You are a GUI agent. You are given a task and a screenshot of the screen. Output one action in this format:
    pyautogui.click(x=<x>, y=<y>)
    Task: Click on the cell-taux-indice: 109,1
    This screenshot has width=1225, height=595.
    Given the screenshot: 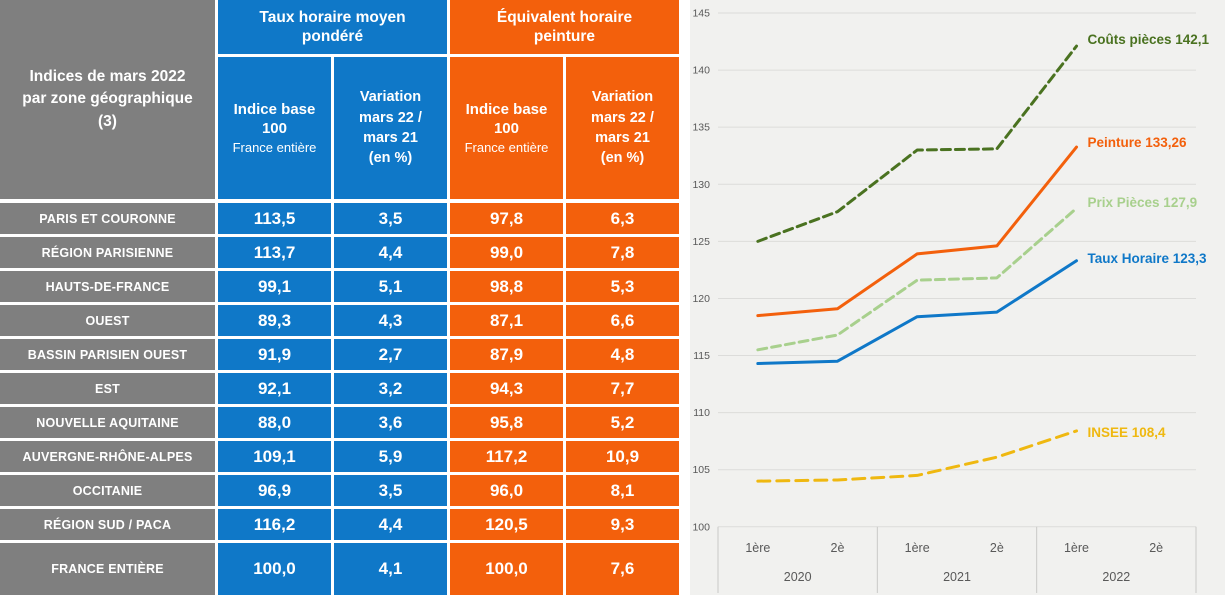 What is the action you would take?
    pyautogui.click(x=274, y=456)
    